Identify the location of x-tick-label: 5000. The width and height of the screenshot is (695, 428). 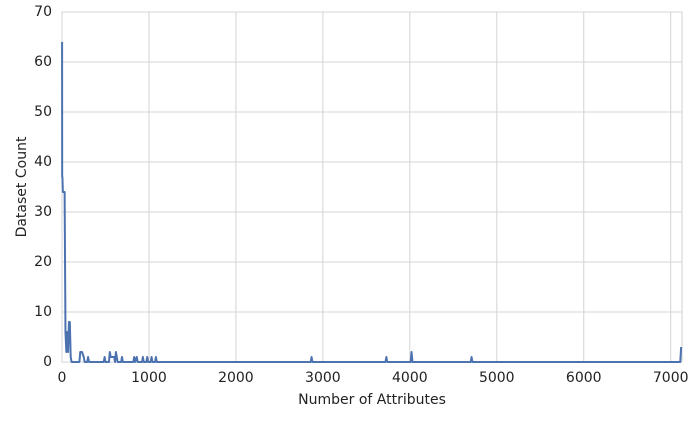
(497, 378).